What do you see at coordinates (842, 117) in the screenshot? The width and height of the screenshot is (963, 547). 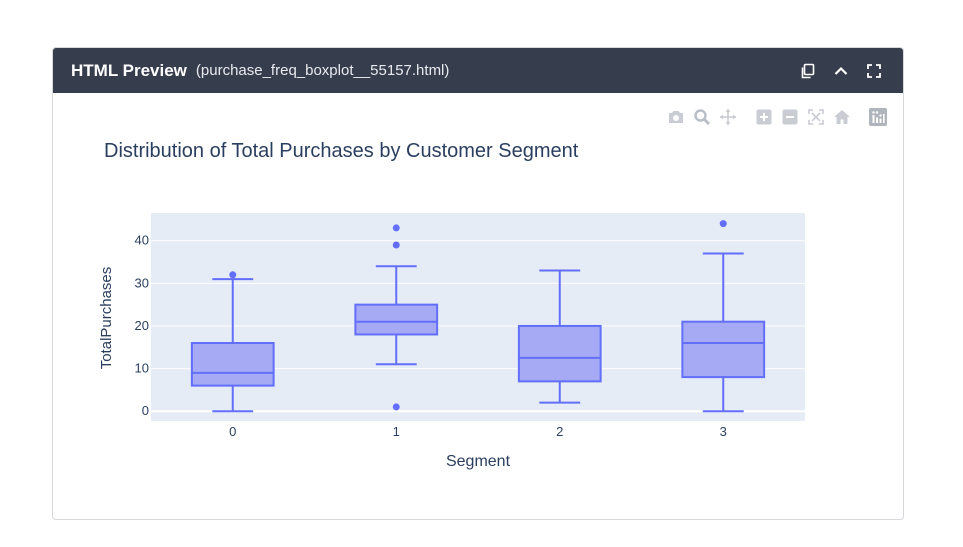 I see `reset-axes-icon` at bounding box center [842, 117].